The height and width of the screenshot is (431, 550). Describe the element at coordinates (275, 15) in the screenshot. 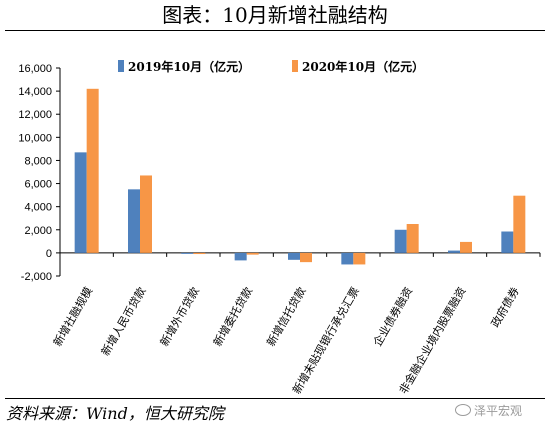

I see `page-title: 图表：10月新增社融结构` at that location.